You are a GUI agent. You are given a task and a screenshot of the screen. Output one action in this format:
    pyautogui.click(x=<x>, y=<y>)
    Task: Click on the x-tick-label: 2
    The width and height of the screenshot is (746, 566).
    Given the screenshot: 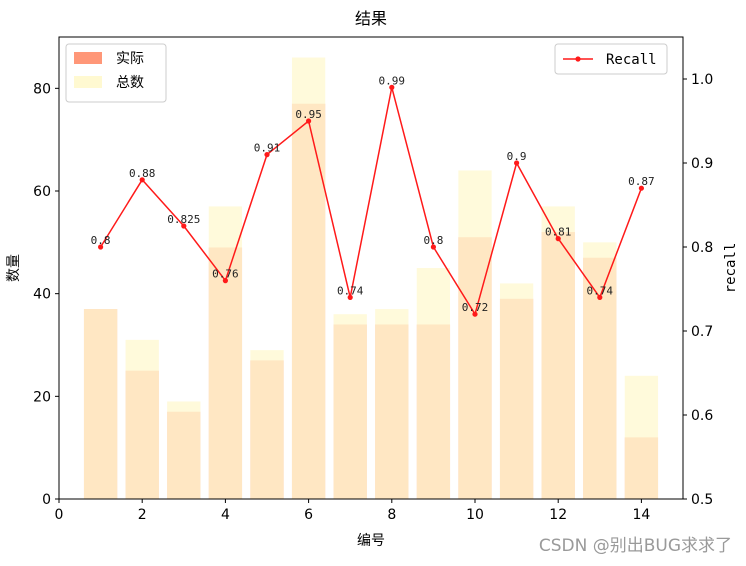 What is the action you would take?
    pyautogui.click(x=142, y=515)
    